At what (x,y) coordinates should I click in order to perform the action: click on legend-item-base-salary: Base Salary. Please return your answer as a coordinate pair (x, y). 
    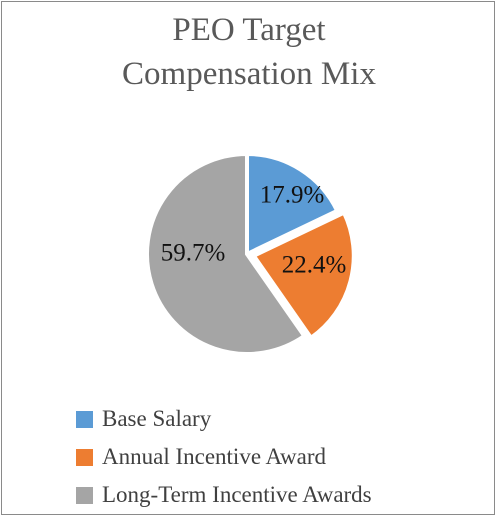
    Looking at the image, I should click on (224, 419).